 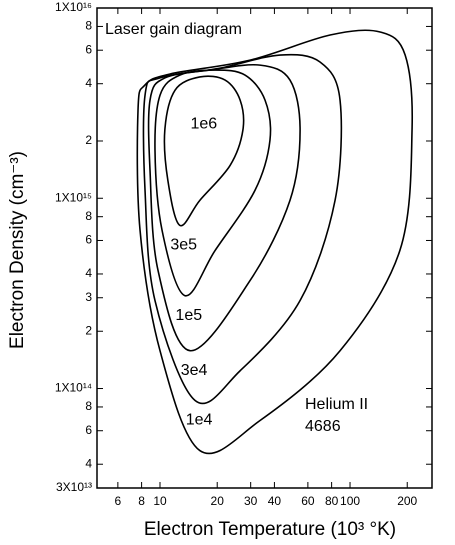 I want to click on contour-label: 1e4, so click(x=199, y=420).